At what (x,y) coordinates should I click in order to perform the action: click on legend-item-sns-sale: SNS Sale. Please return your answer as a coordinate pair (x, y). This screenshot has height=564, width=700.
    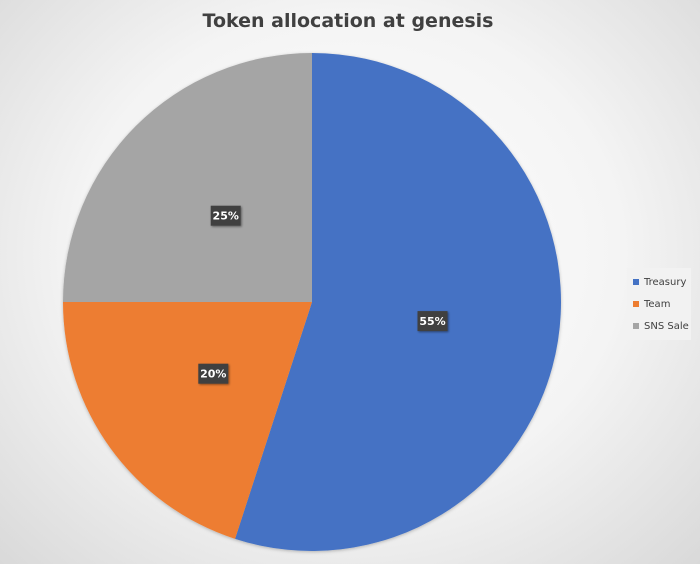
    Looking at the image, I should click on (659, 326).